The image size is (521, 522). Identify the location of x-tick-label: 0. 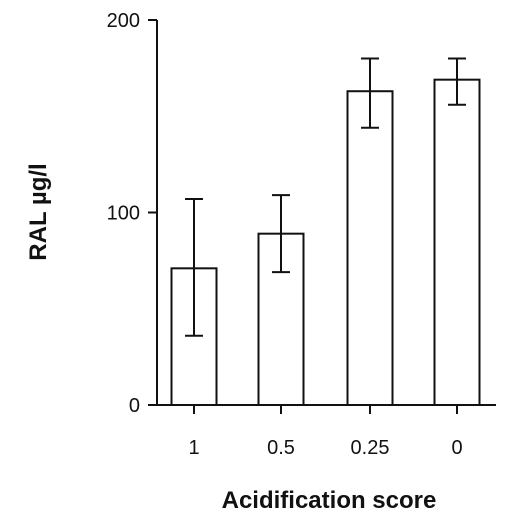
(456, 448).